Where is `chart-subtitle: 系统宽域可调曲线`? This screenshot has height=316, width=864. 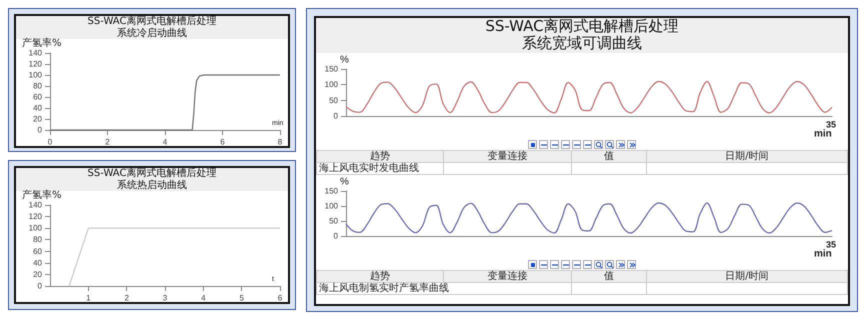
chart-subtitle: 系统宽域可调曲线 is located at coordinates (582, 43).